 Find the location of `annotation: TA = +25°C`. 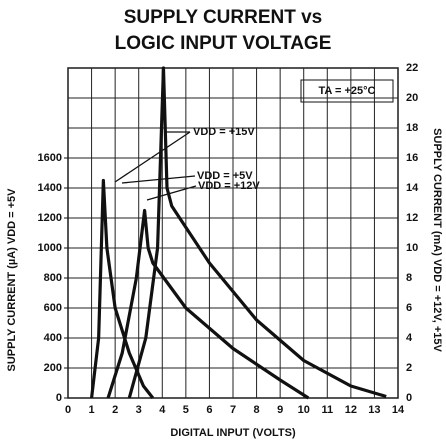

annotation: TA = +25°C is located at coordinates (347, 91).